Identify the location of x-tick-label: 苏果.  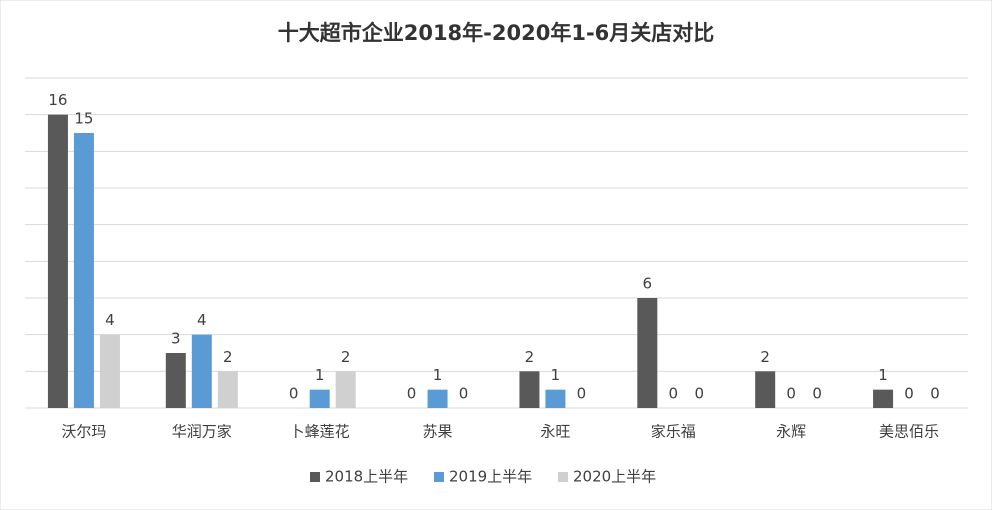
(438, 432).